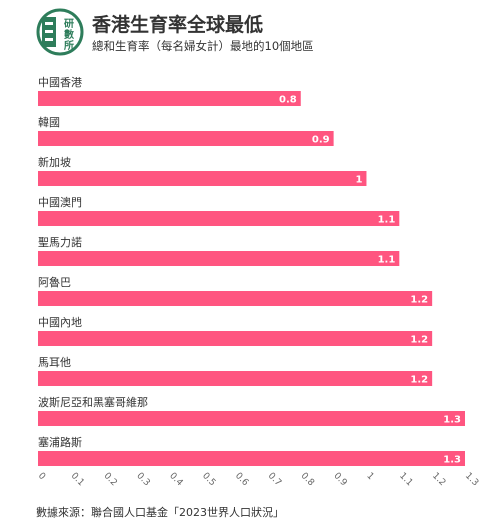 The width and height of the screenshot is (480, 523). What do you see at coordinates (321, 140) in the screenshot?
I see `bar-value-label: 0.9` at bounding box center [321, 140].